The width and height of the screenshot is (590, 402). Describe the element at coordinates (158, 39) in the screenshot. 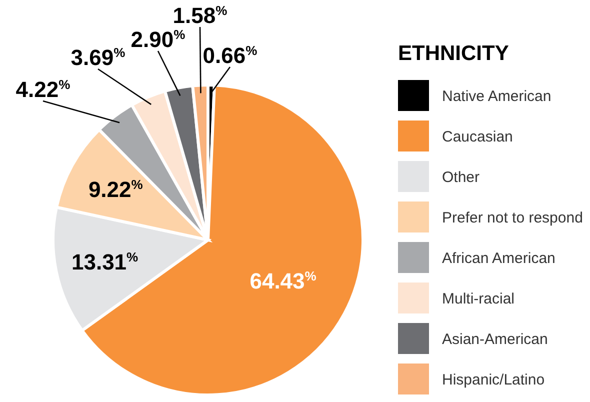

I see `data-label: 2.90$^{%}$` at that location.